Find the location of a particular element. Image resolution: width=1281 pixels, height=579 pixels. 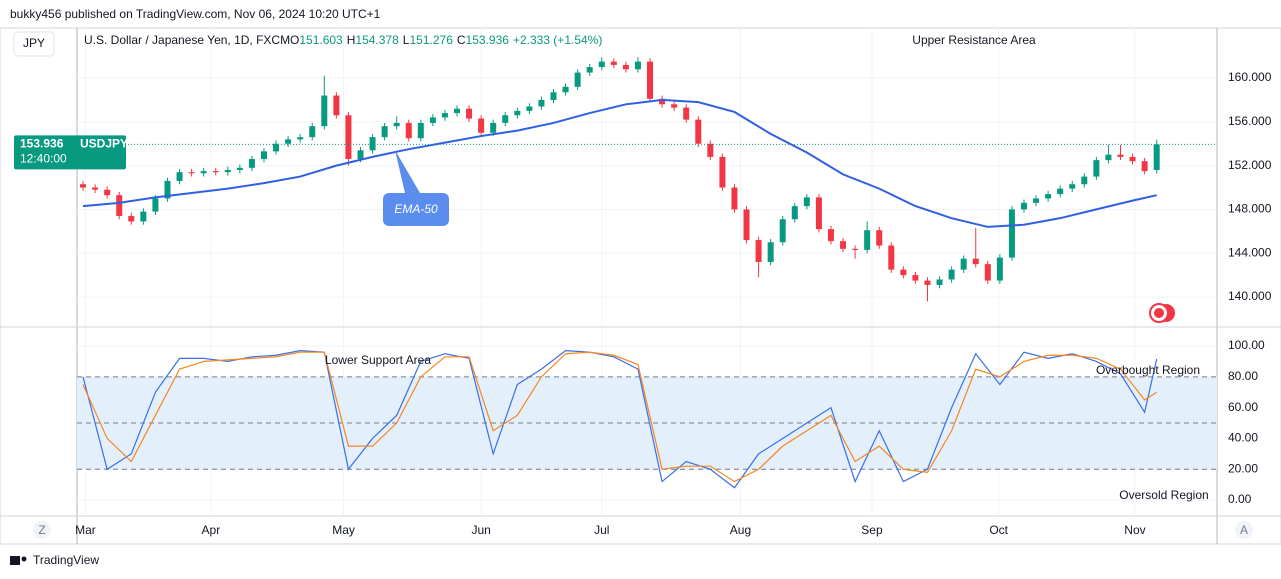

y-tick-label: 40.00 is located at coordinates (1243, 438).